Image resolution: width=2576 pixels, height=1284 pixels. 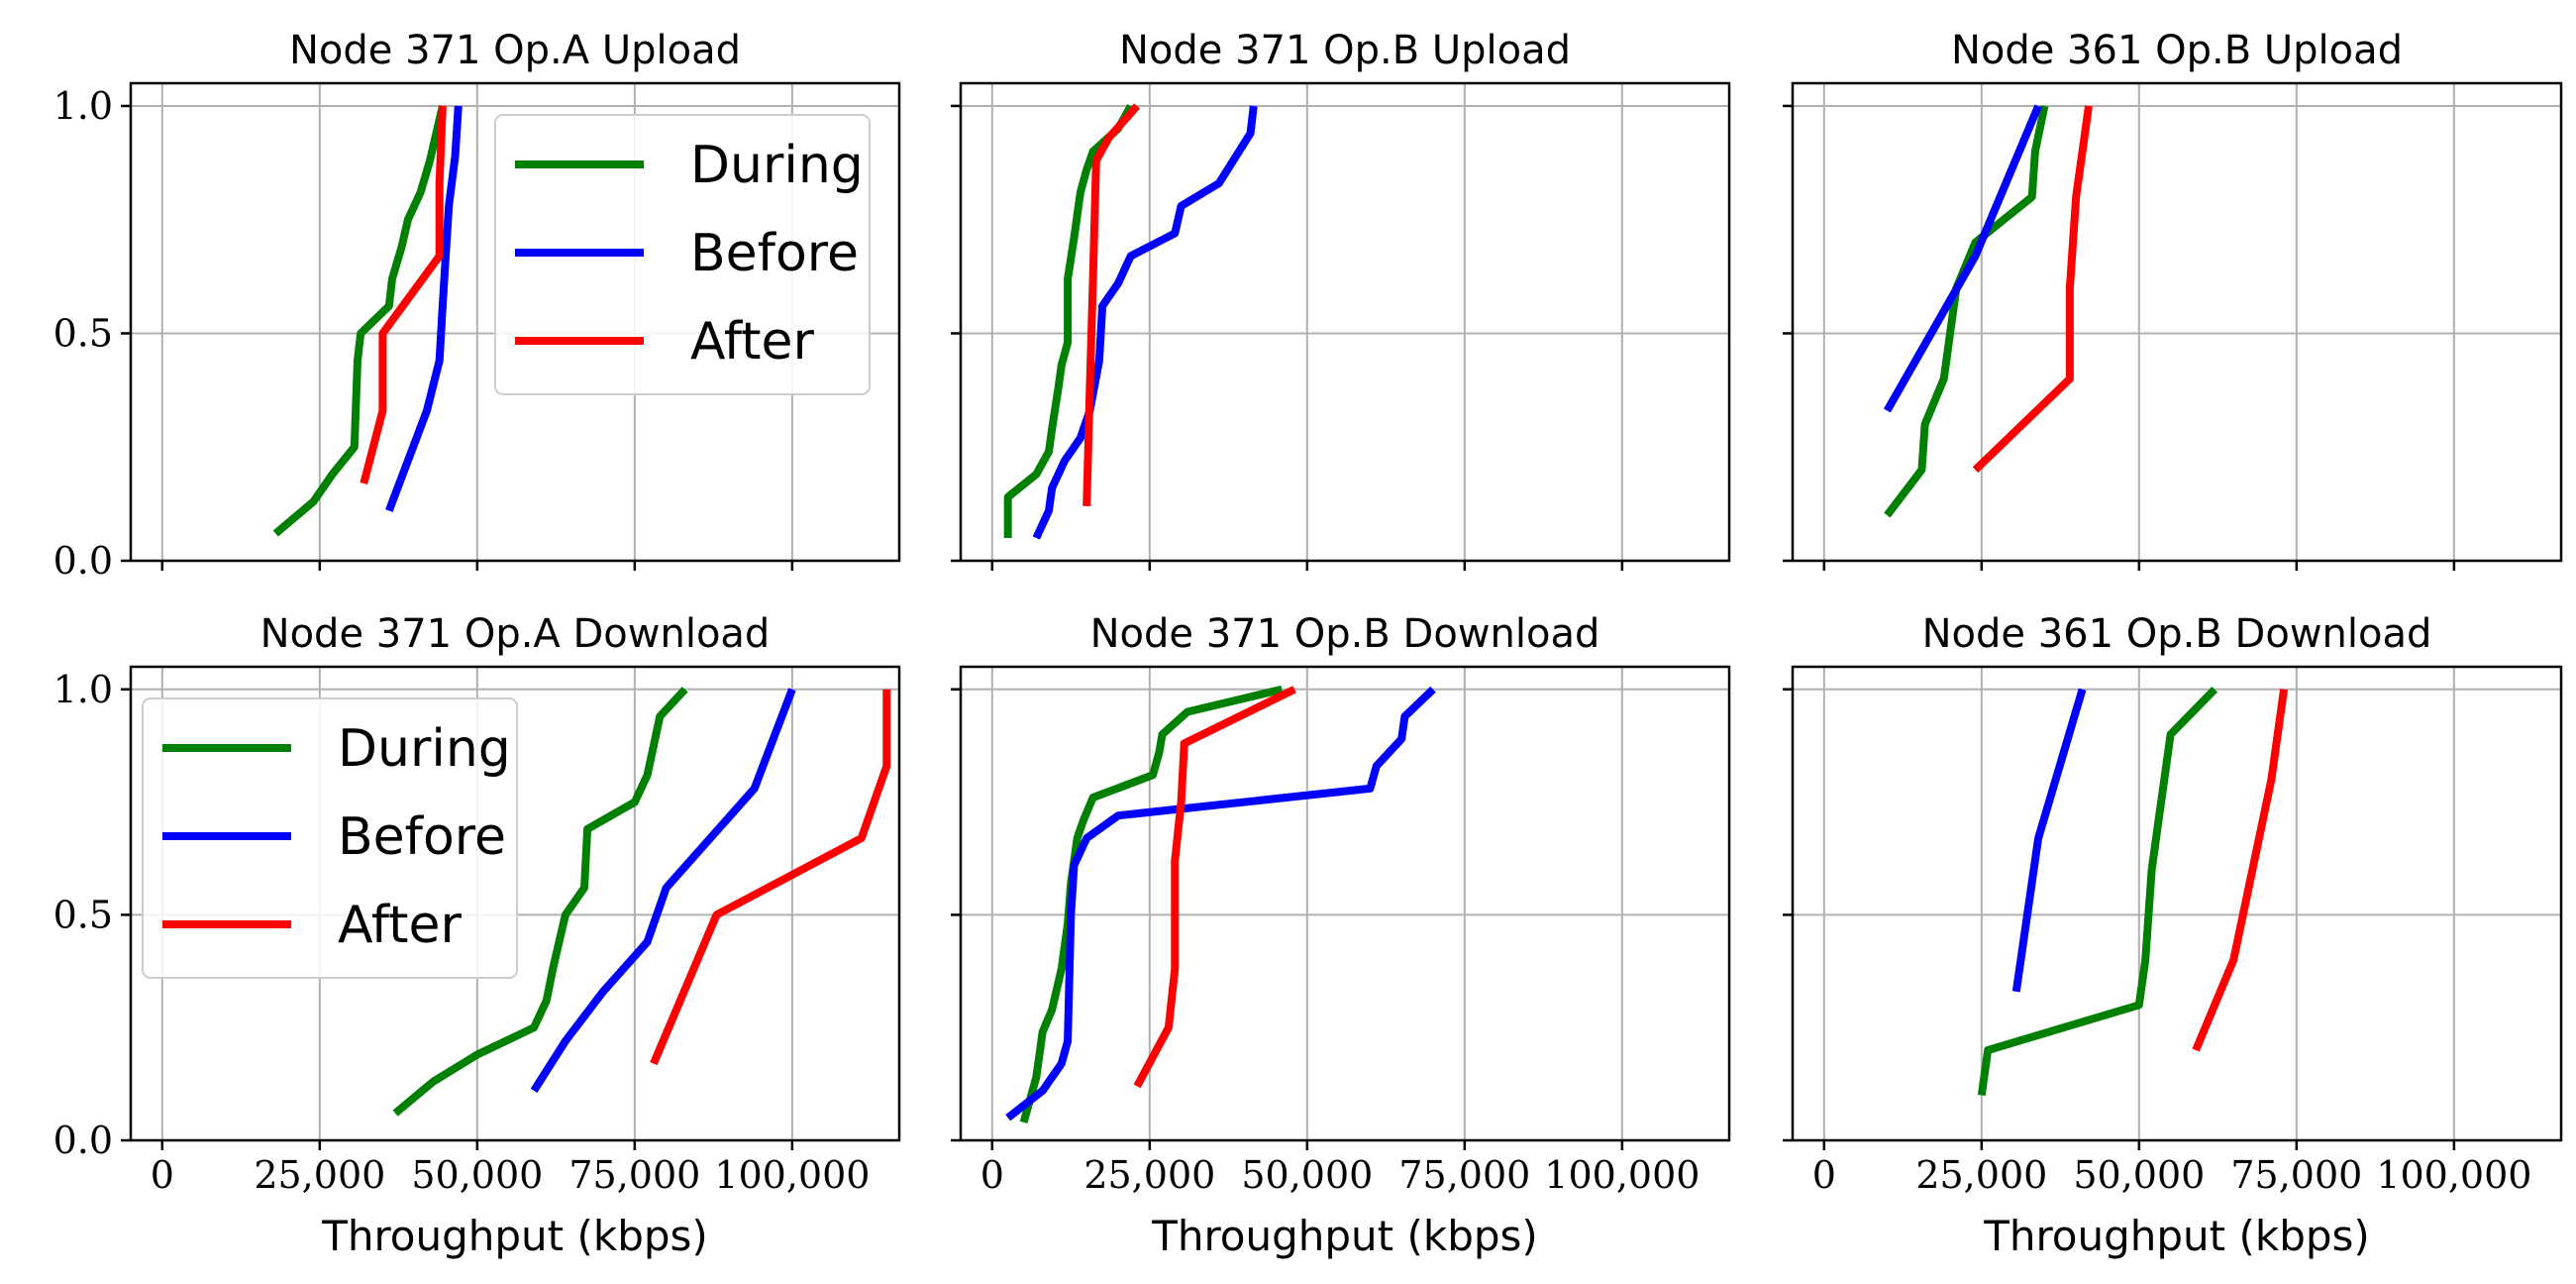 I want to click on panel-3: Node 361 Op.B Upload, so click(x=2173, y=299).